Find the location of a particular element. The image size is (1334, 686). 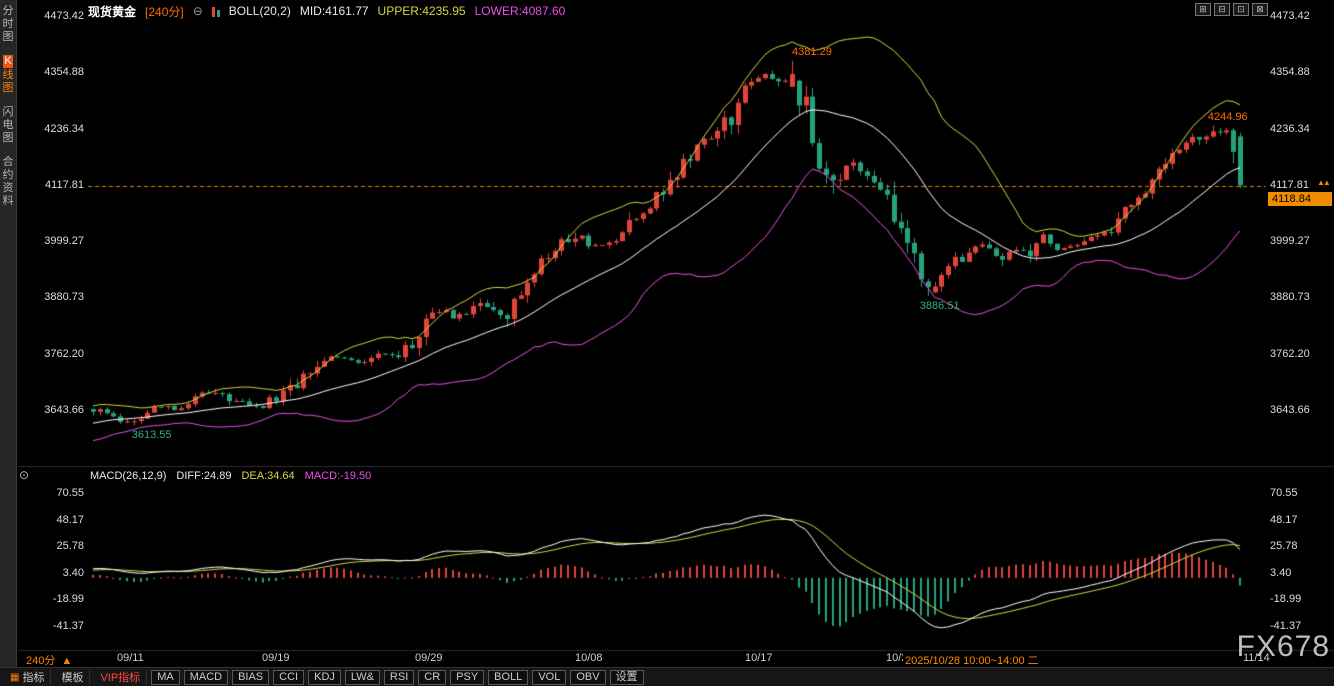

toolbar-button-ma: MA is located at coordinates (165, 677).